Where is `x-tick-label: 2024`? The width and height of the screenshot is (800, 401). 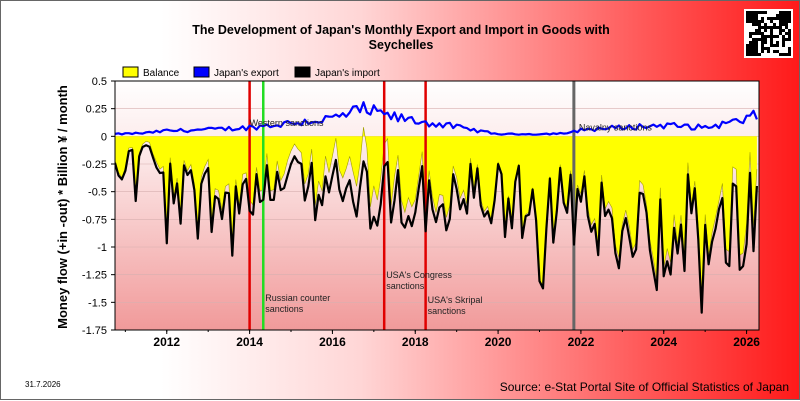 x-tick-label: 2024 is located at coordinates (663, 342).